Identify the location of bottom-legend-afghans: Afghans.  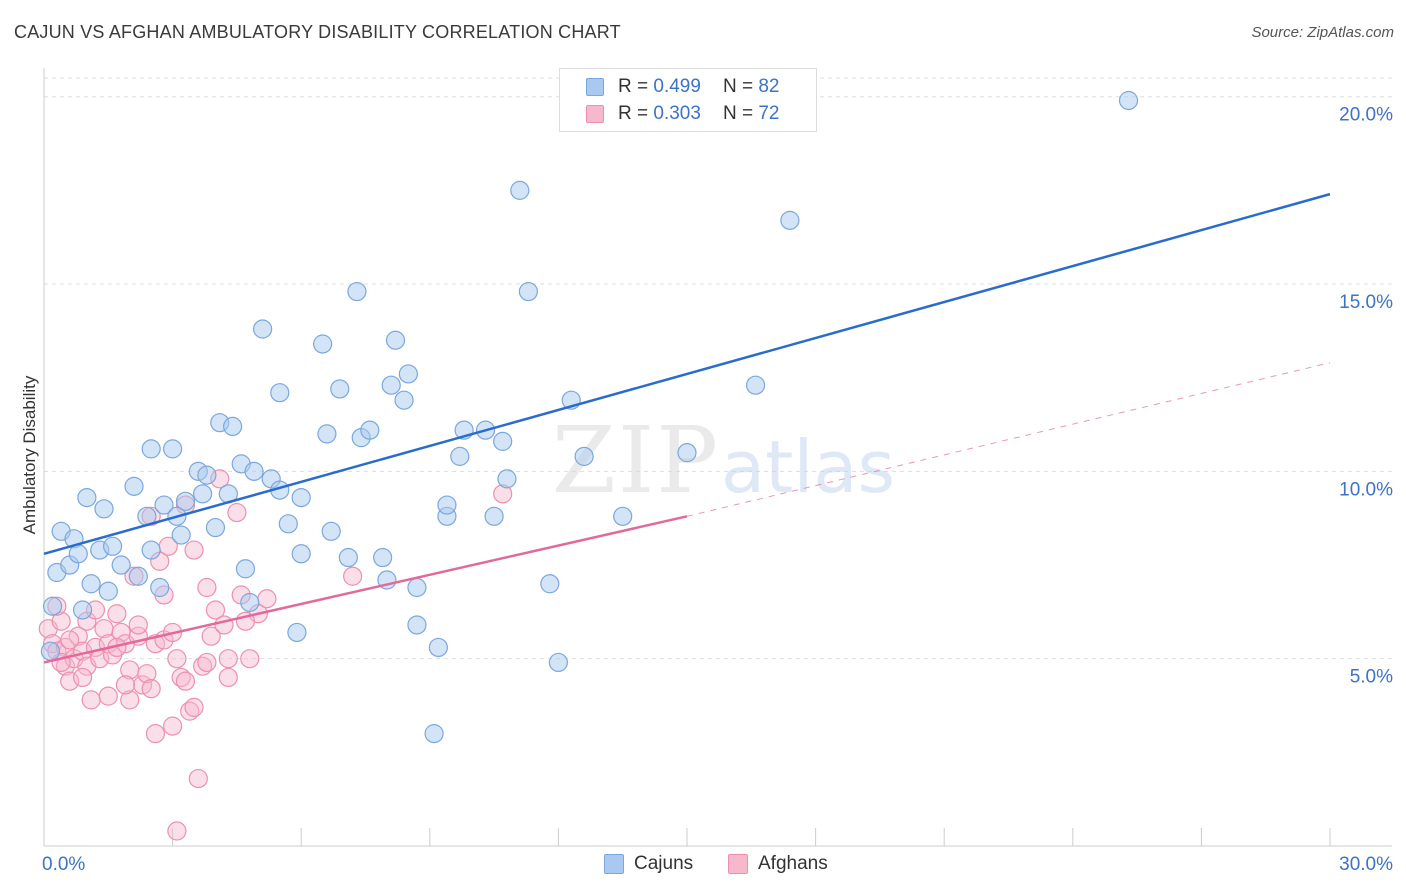
(778, 864).